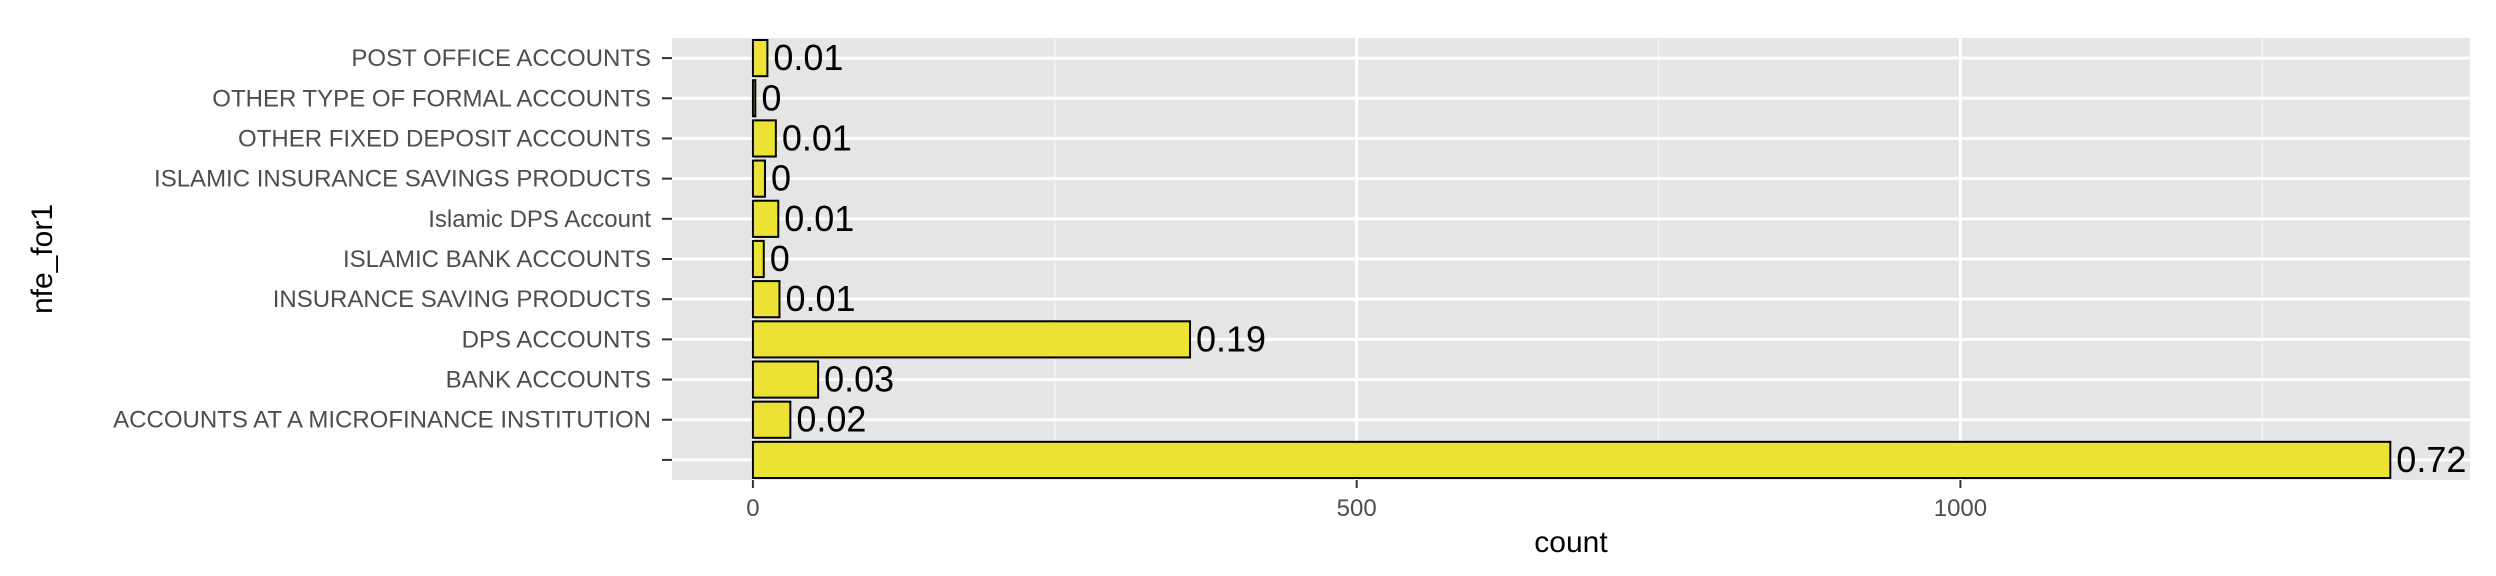 This screenshot has width=2496, height=576. Describe the element at coordinates (42, 259) in the screenshot. I see `y-axis-title: nfe_for1` at that location.